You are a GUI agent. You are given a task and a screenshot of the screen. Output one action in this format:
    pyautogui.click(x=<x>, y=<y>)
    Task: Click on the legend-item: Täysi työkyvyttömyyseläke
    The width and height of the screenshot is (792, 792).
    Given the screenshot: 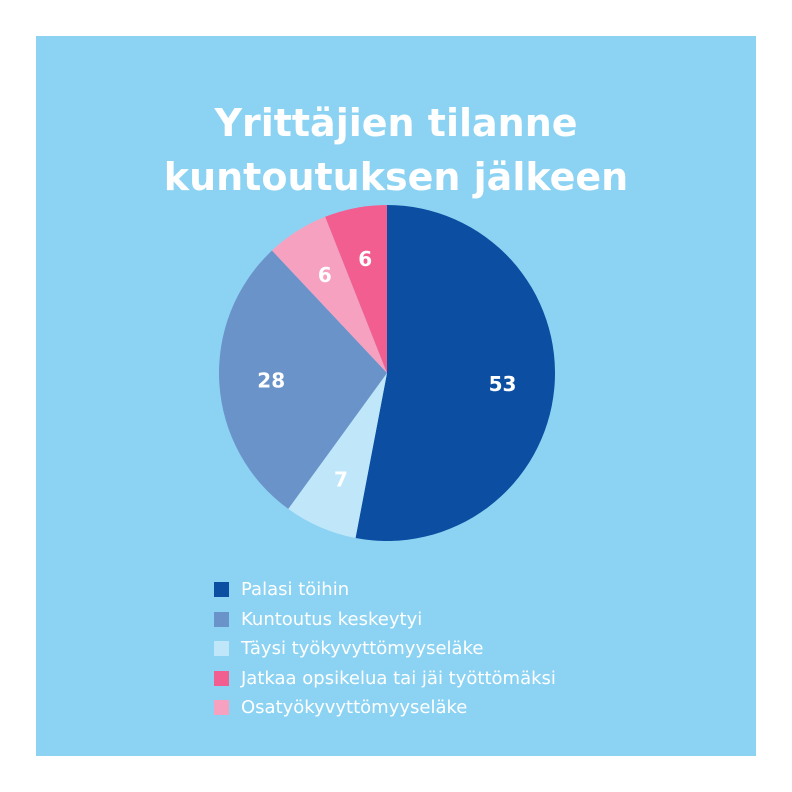 What is the action you would take?
    pyautogui.click(x=385, y=649)
    